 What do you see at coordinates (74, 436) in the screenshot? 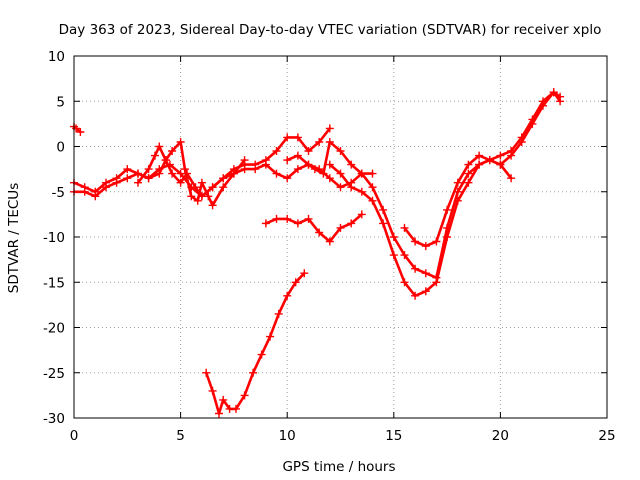
I see `x-tick-label: 0` at bounding box center [74, 436].